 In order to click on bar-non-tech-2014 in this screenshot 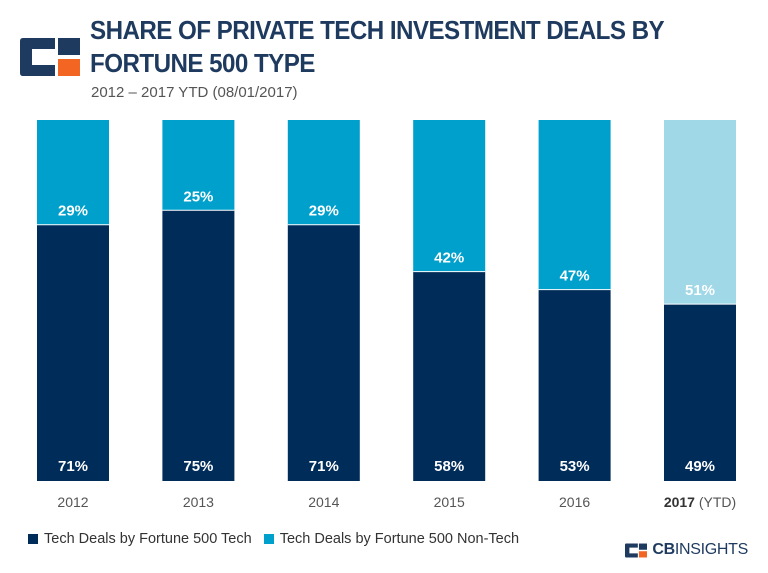, I will do `click(323, 172)`.